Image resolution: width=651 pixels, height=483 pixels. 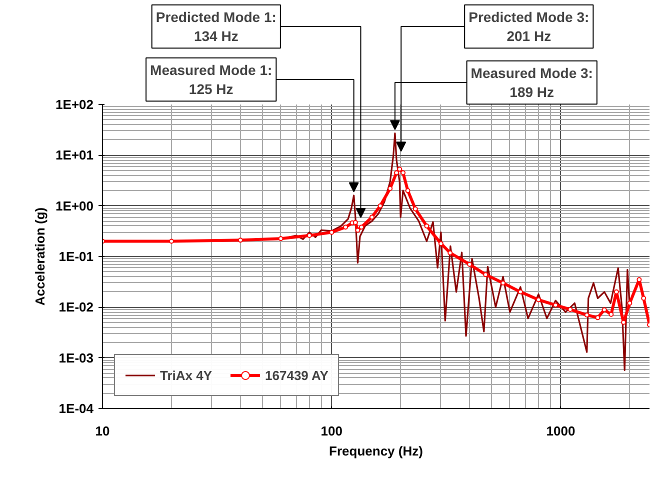 What do you see at coordinates (75, 104) in the screenshot?
I see `y-tick-label: 1E+02` at bounding box center [75, 104].